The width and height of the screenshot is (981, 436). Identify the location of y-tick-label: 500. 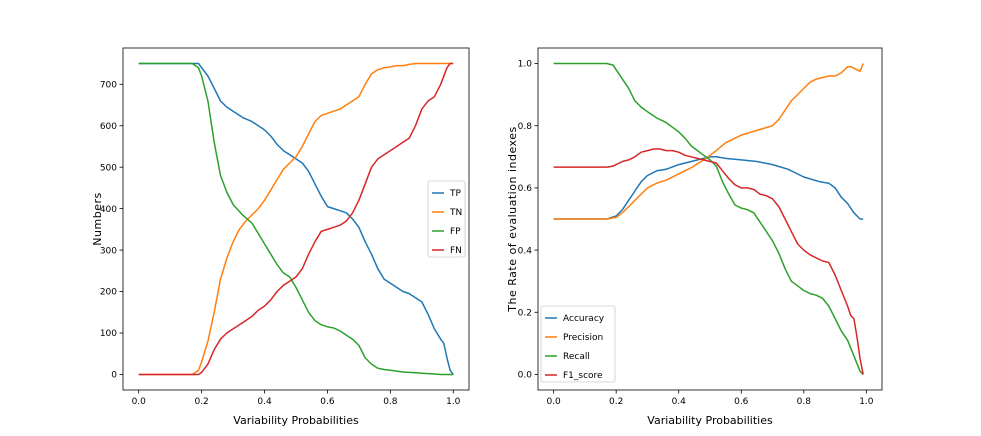
(108, 168).